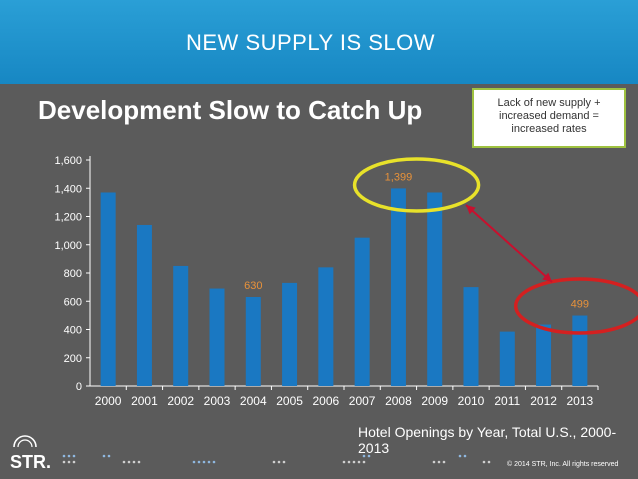 This screenshot has height=479, width=638. I want to click on bar-2007, so click(362, 311).